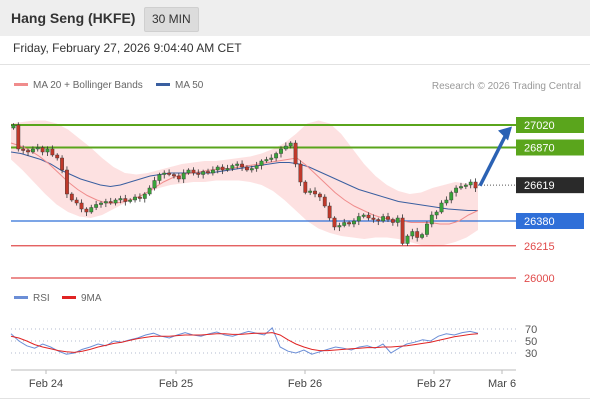 This screenshot has width=590, height=400. Describe the element at coordinates (531, 342) in the screenshot. I see `rsi-tick-50: 50` at that location.